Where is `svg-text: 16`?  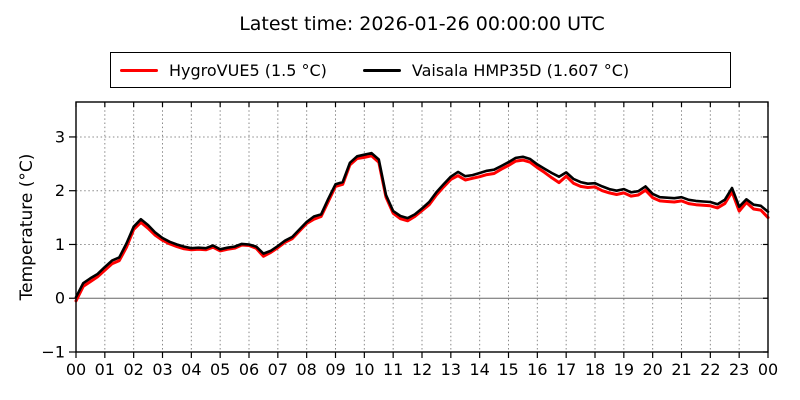 svg-text: 16 is located at coordinates (537, 369).